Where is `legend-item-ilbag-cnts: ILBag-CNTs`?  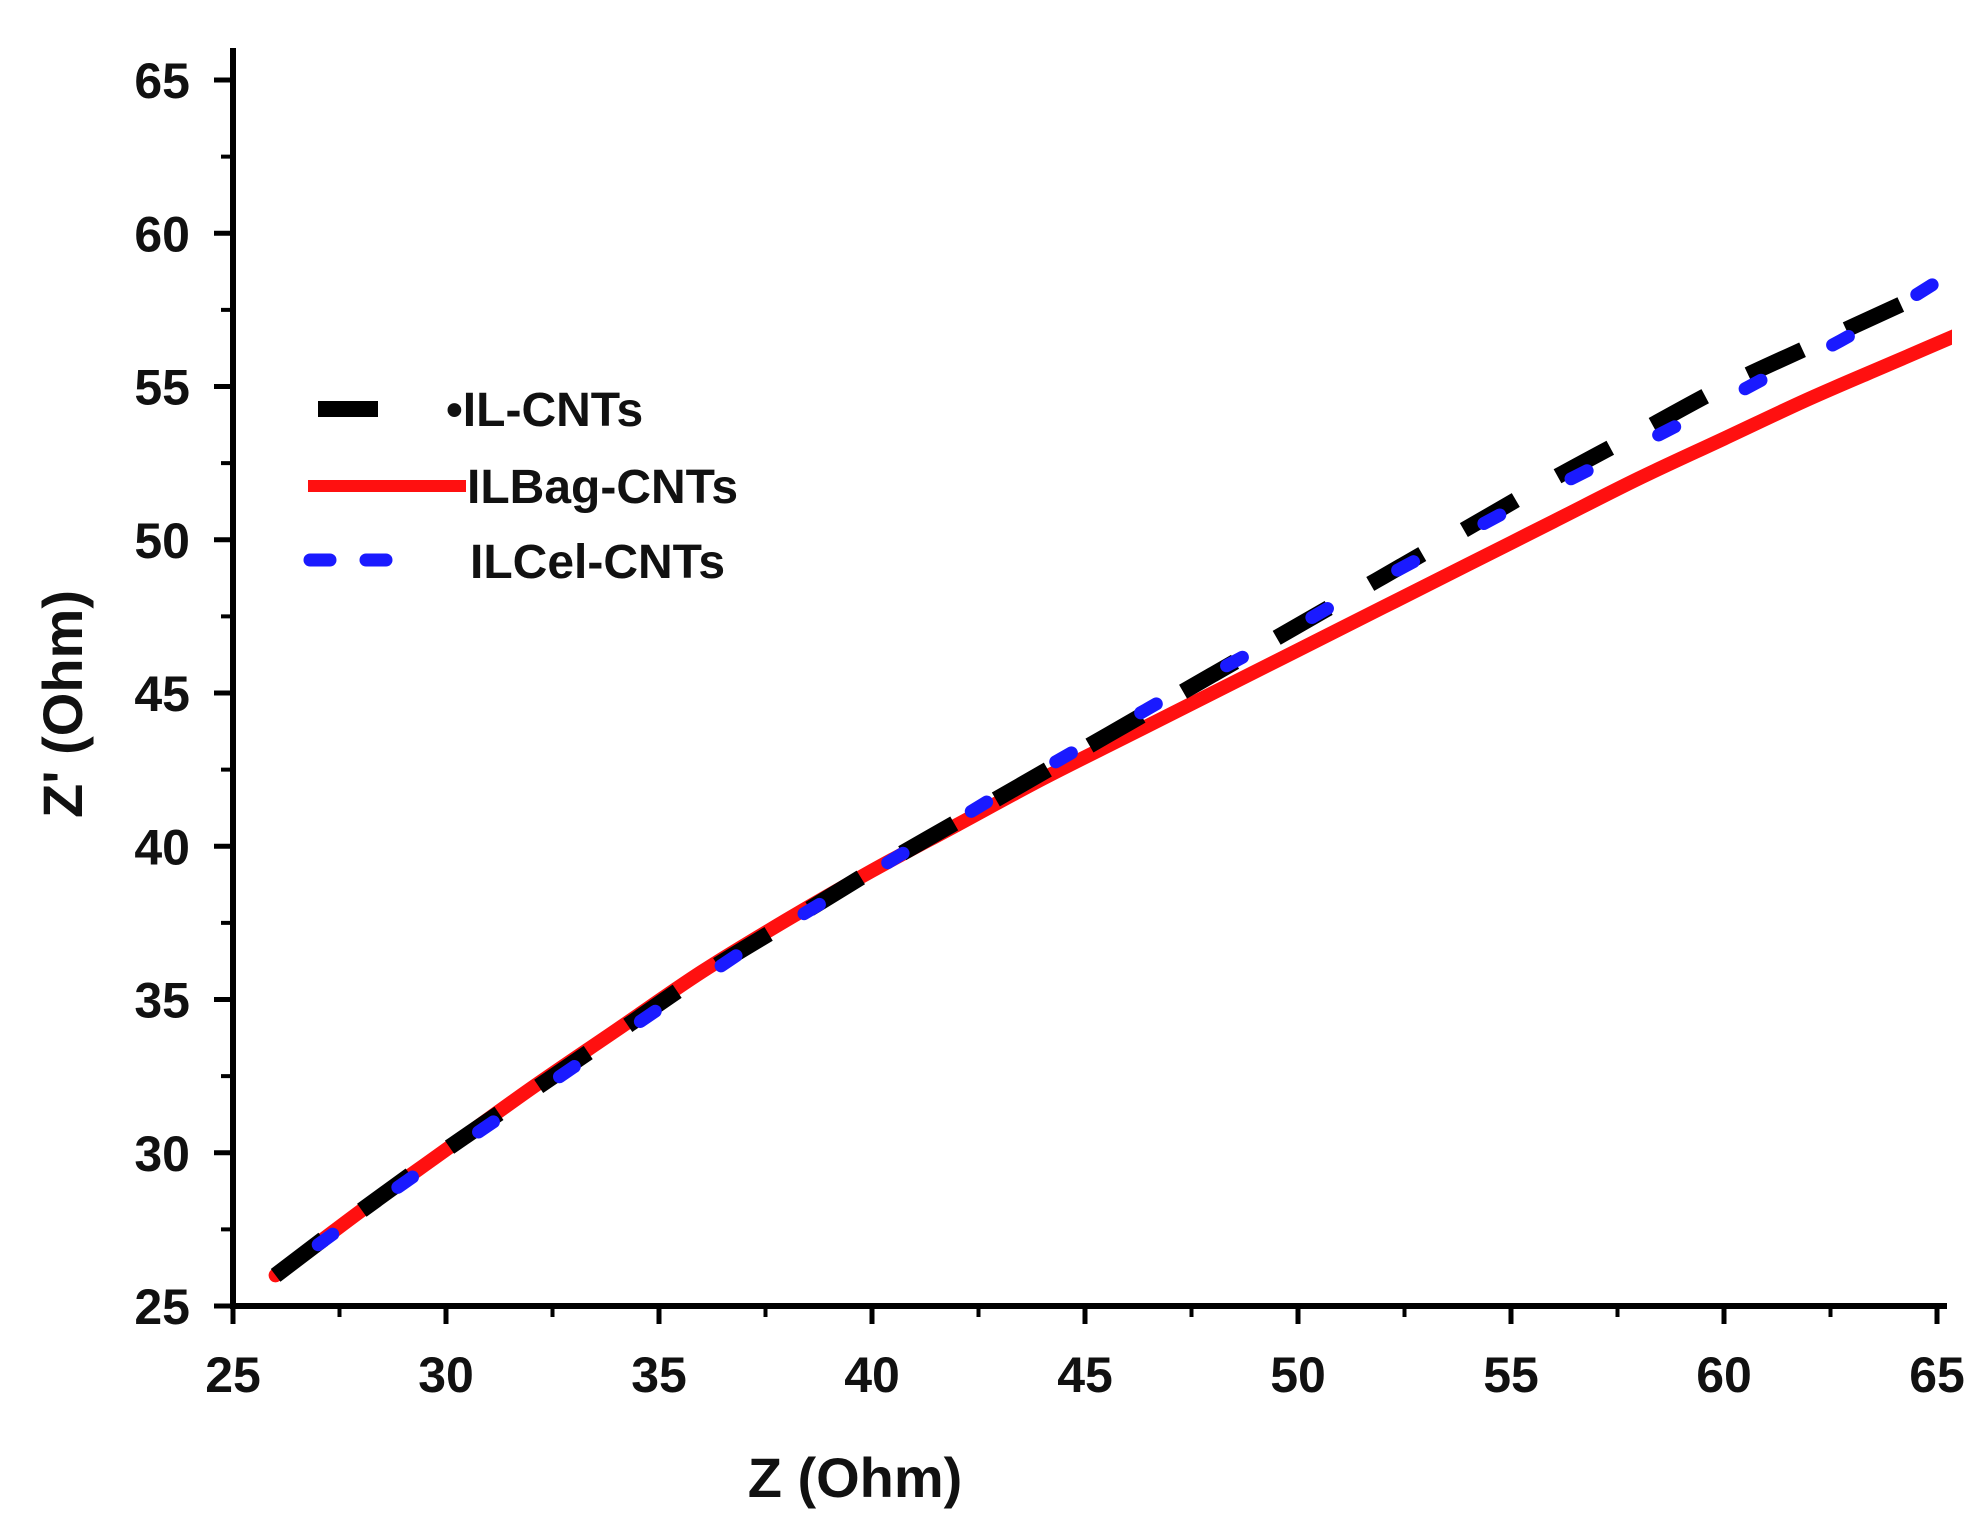
legend-item-ilbag-cnts: ILBag-CNTs is located at coordinates (523, 487).